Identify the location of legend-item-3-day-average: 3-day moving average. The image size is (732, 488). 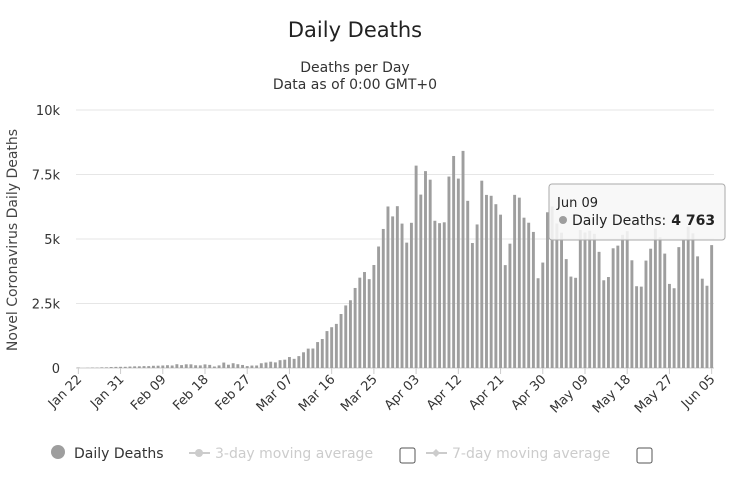
(302, 455).